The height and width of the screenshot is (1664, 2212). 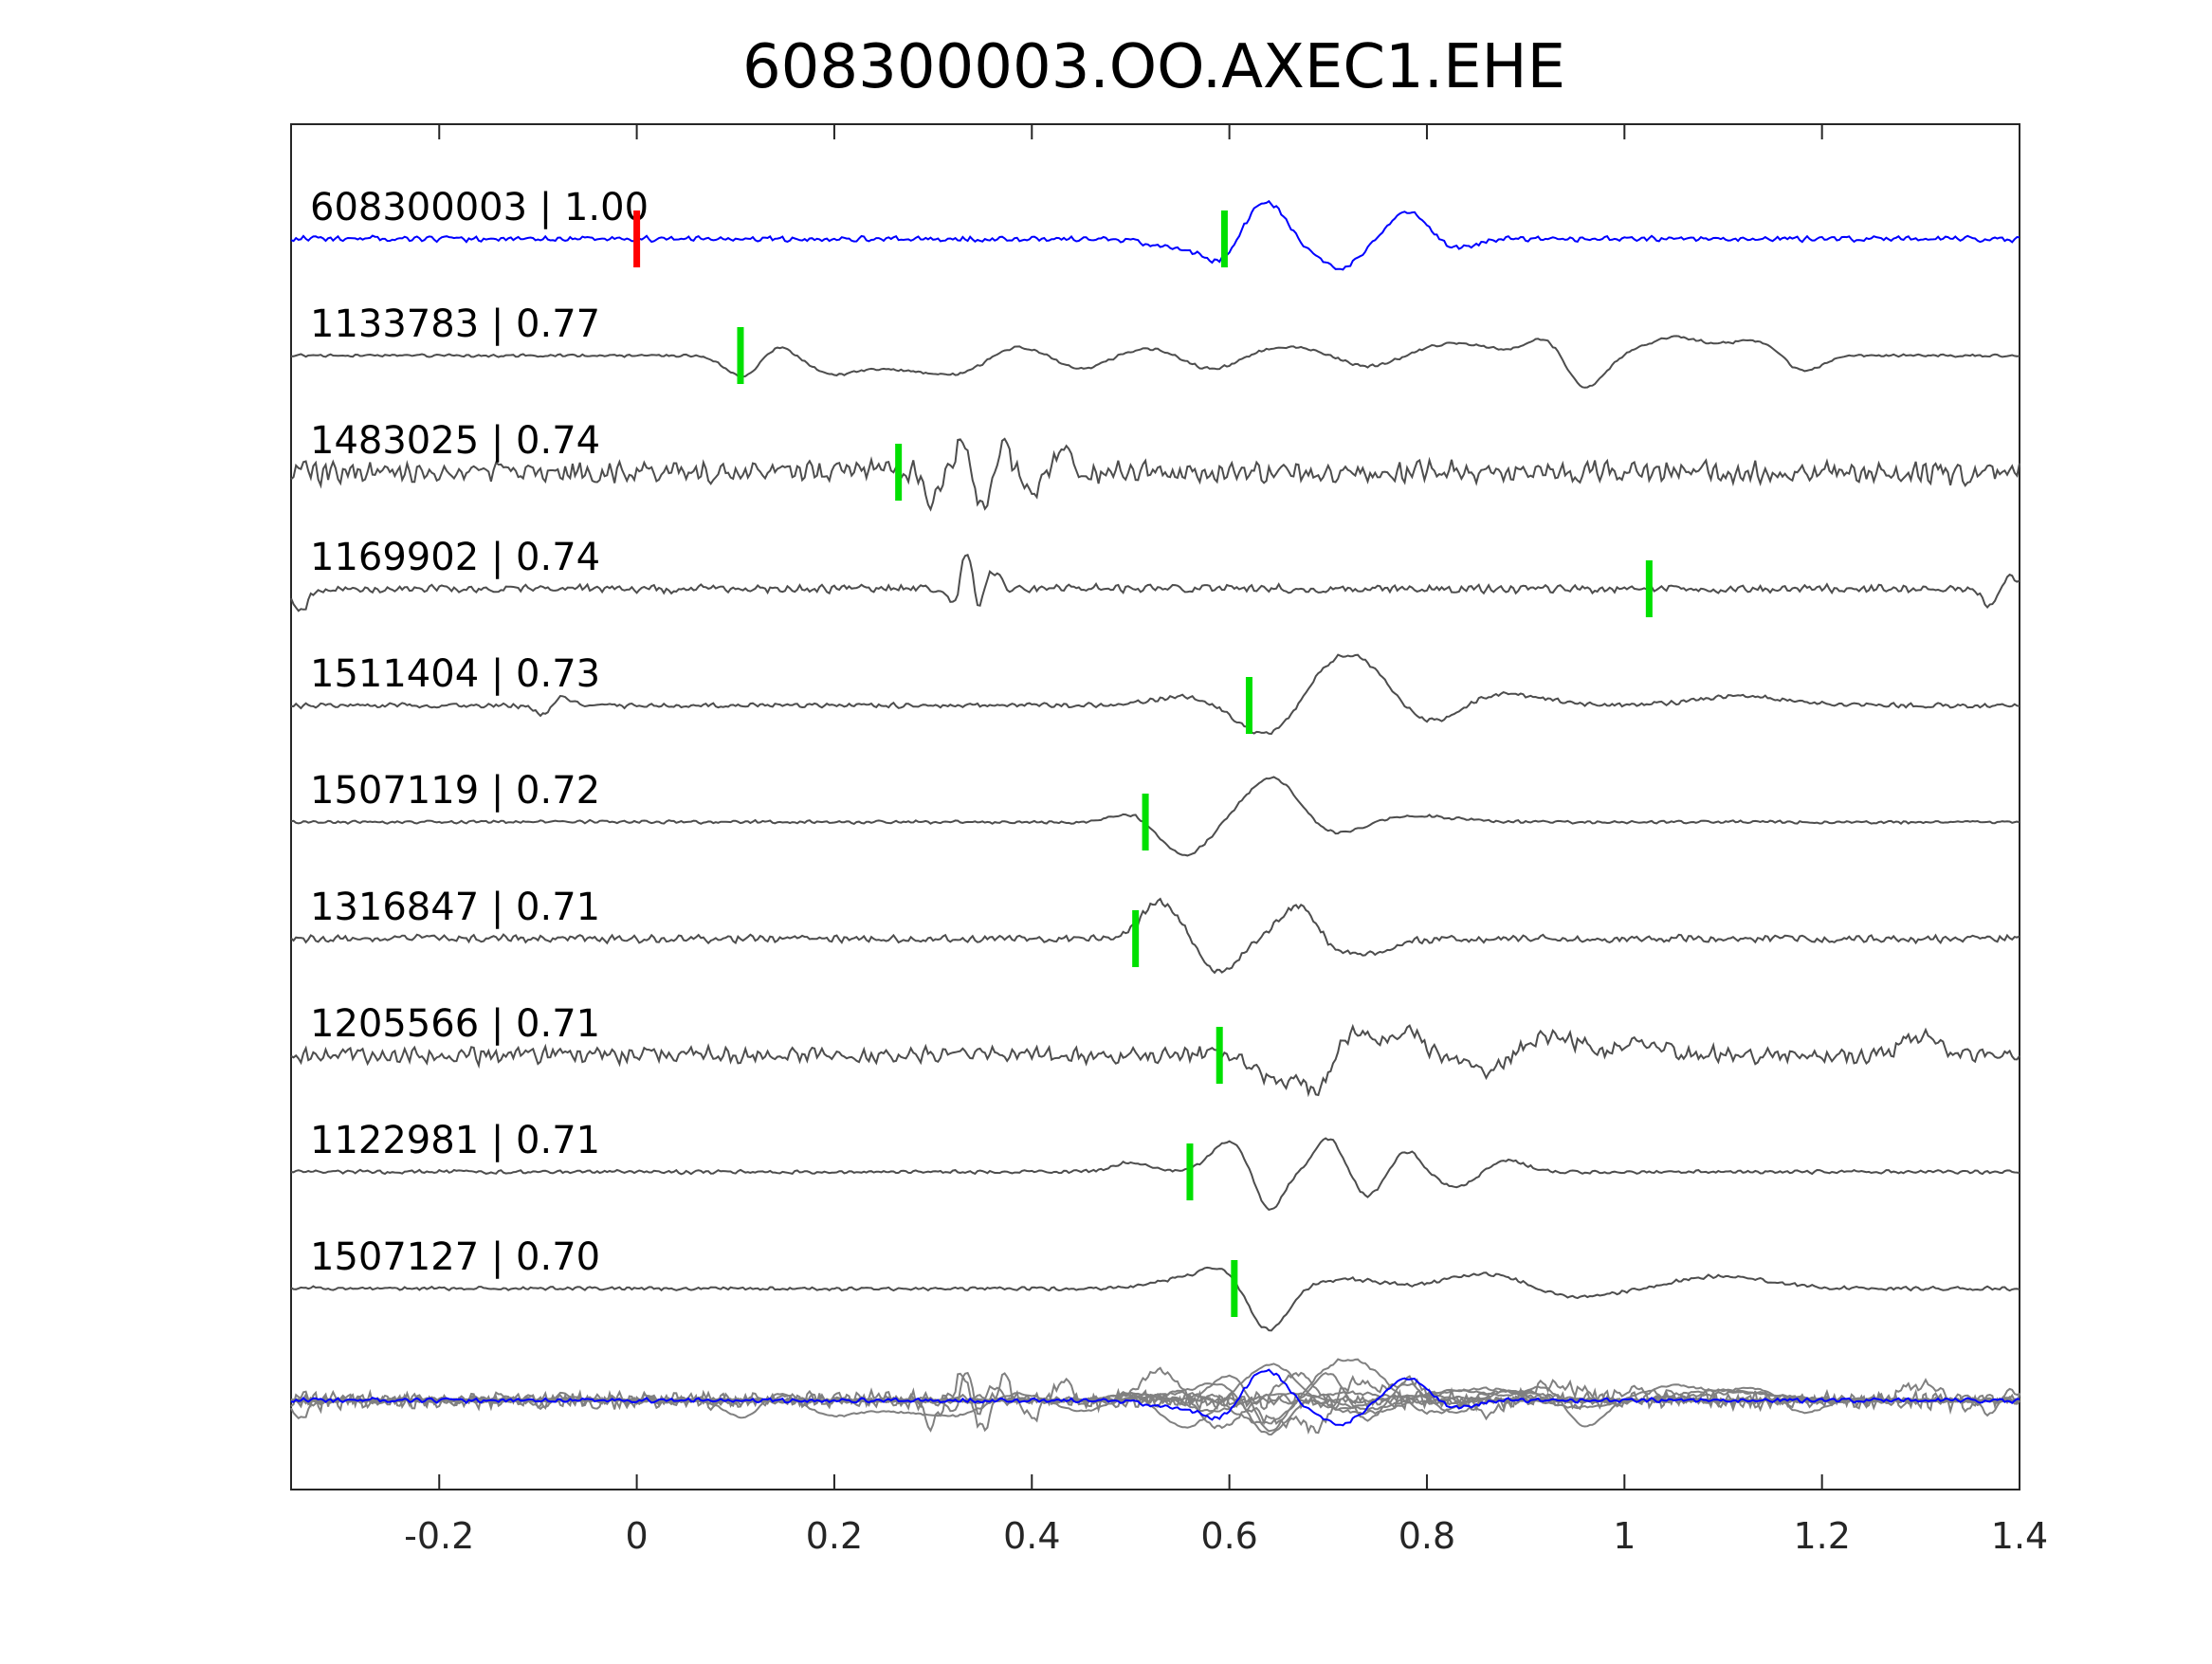 What do you see at coordinates (1153, 67) in the screenshot?
I see `chart-title: 608300003.OO.AXEC1.EHE` at bounding box center [1153, 67].